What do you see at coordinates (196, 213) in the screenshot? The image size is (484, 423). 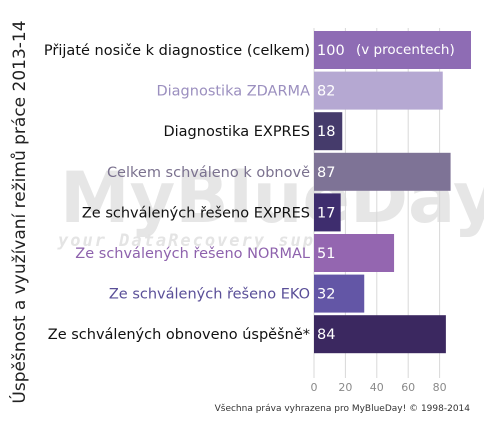 I see `category-label: Ze schválených řešeno EXPRES` at bounding box center [196, 213].